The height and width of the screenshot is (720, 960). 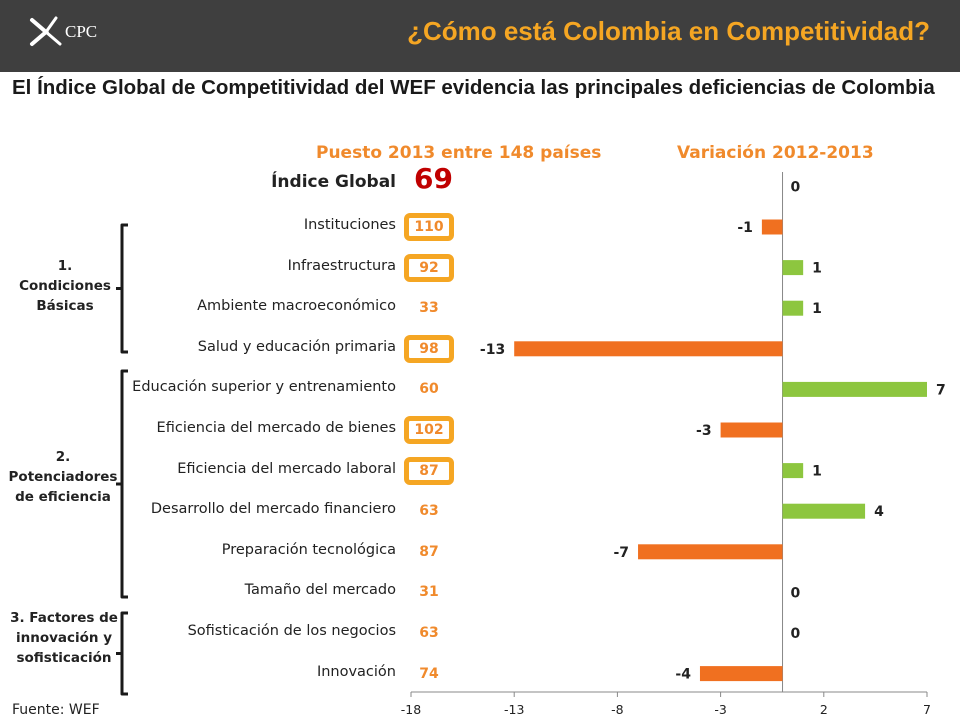 What do you see at coordinates (459, 153) in the screenshot?
I see `rank-column-header: Puesto 2013 entre 148 países` at bounding box center [459, 153].